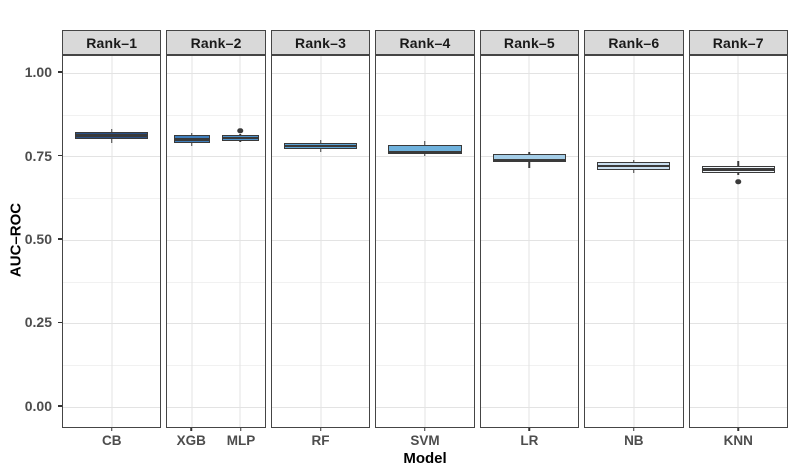 This screenshot has width=793, height=476. I want to click on y-axis: 1.00 0.75 0.50 0.25 0.00, so click(31, 241).